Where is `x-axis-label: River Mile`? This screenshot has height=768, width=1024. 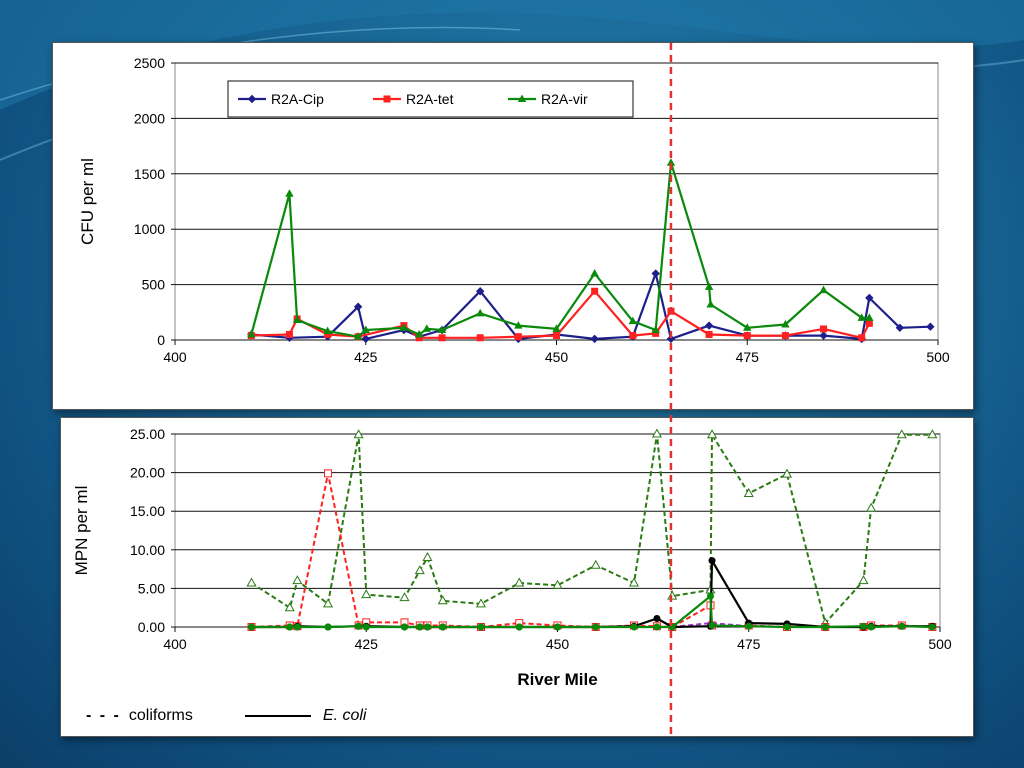
x-axis-label: River Mile is located at coordinates (557, 679).